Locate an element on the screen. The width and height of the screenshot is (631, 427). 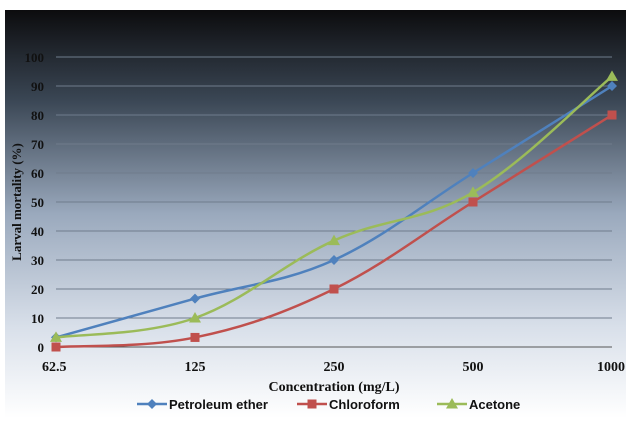
x-tick-label: 250 is located at coordinates (334, 367).